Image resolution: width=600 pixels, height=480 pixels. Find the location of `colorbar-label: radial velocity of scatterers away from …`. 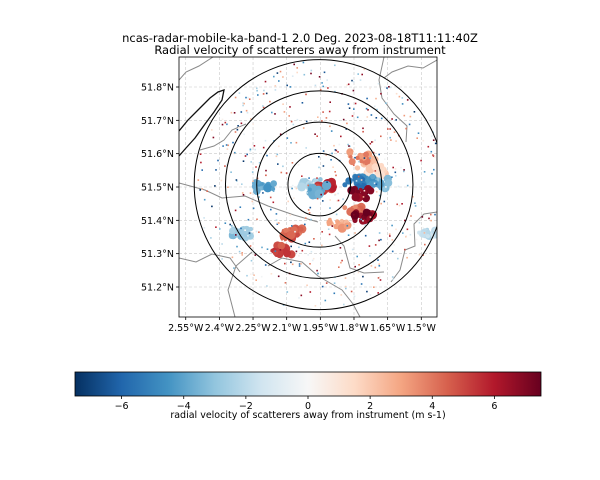

colorbar-label: radial velocity of scatterers away from … is located at coordinates (307, 415).